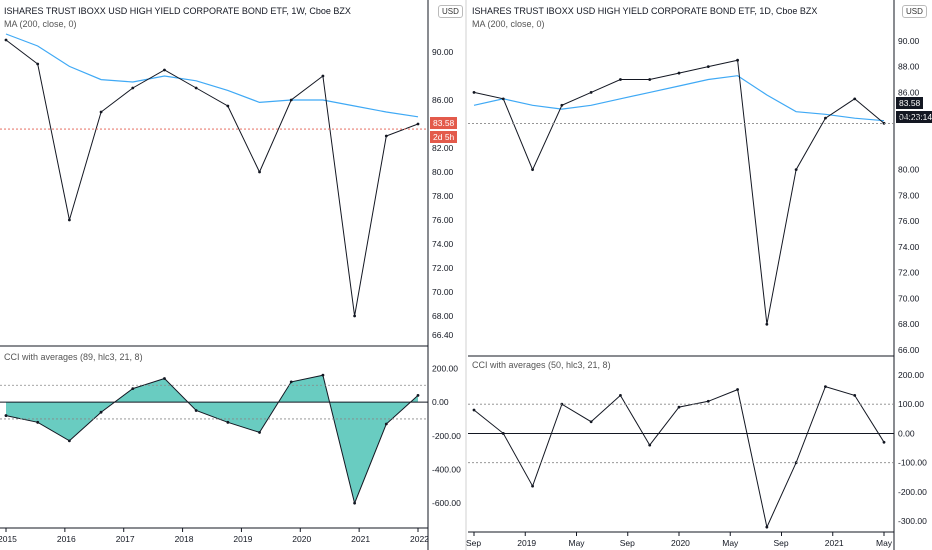 The image size is (932, 550). I want to click on left-currency-badge: USD, so click(450, 11).